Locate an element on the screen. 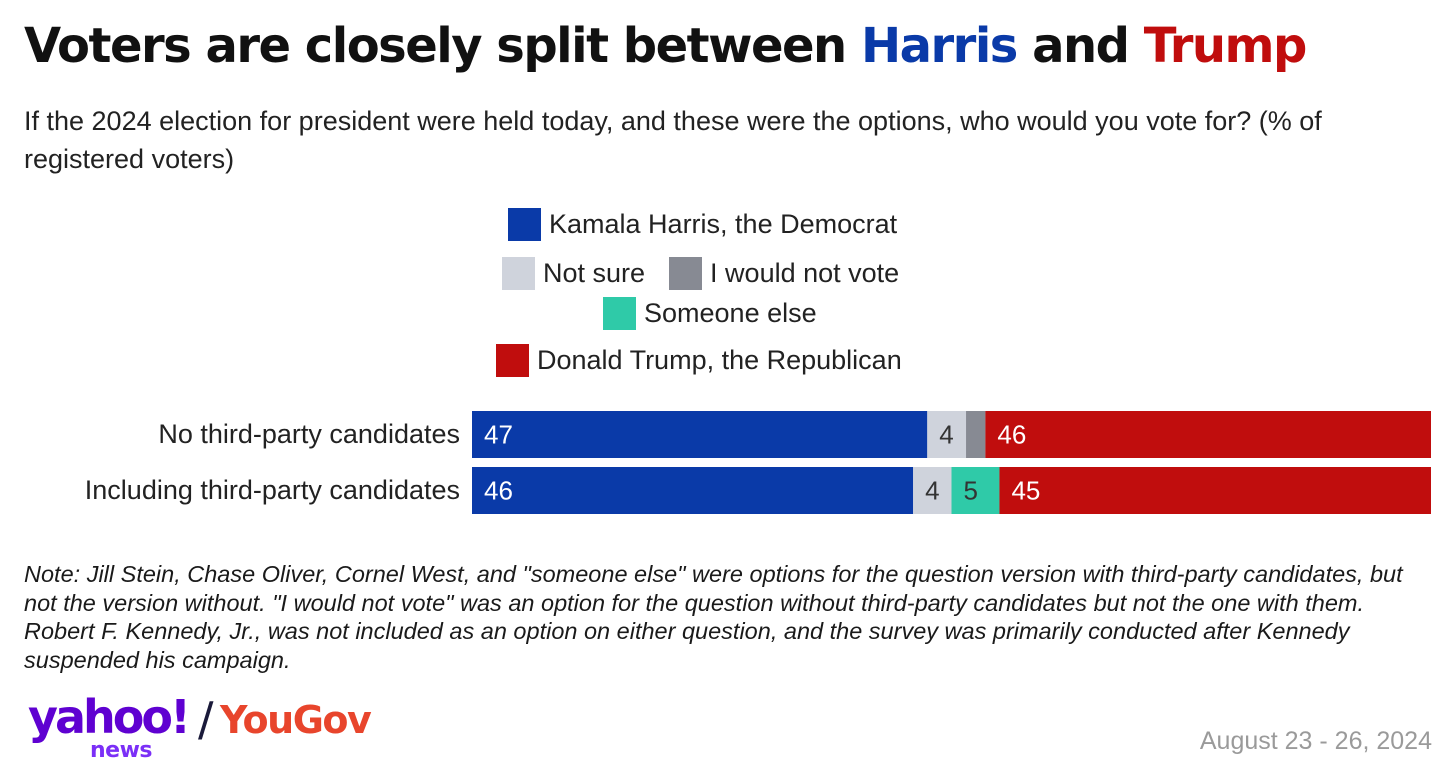  legend-item-harris: Kamala Harris, the Democrat is located at coordinates (702, 224).